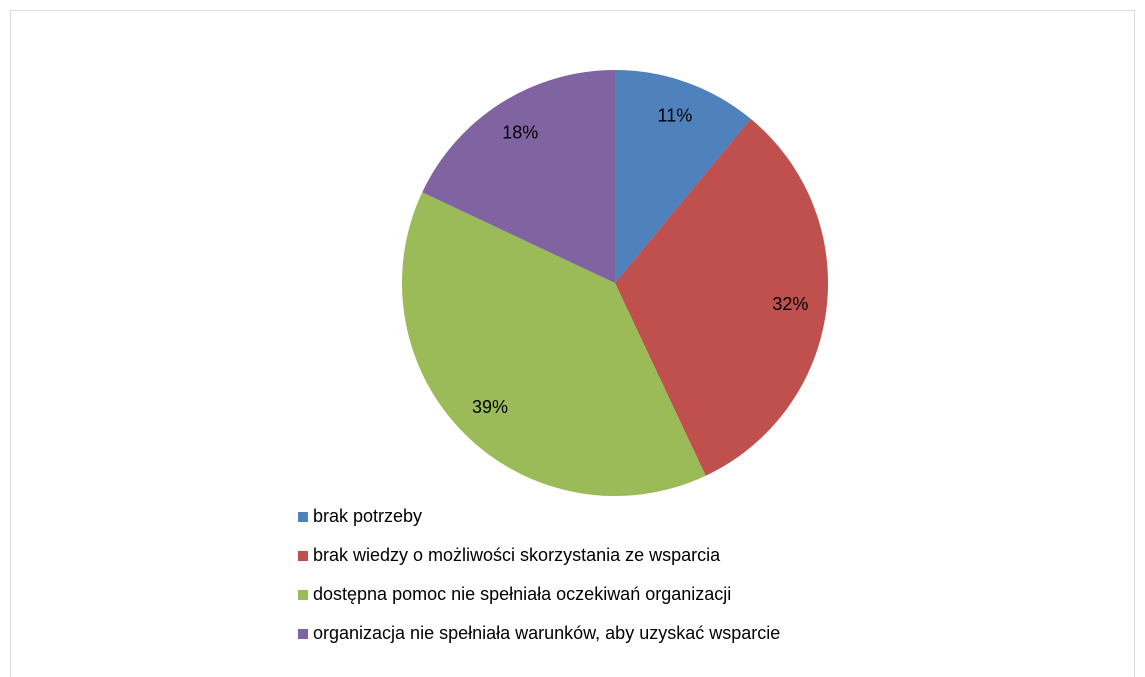 The width and height of the screenshot is (1145, 677). I want to click on data-label: 18%, so click(520, 132).